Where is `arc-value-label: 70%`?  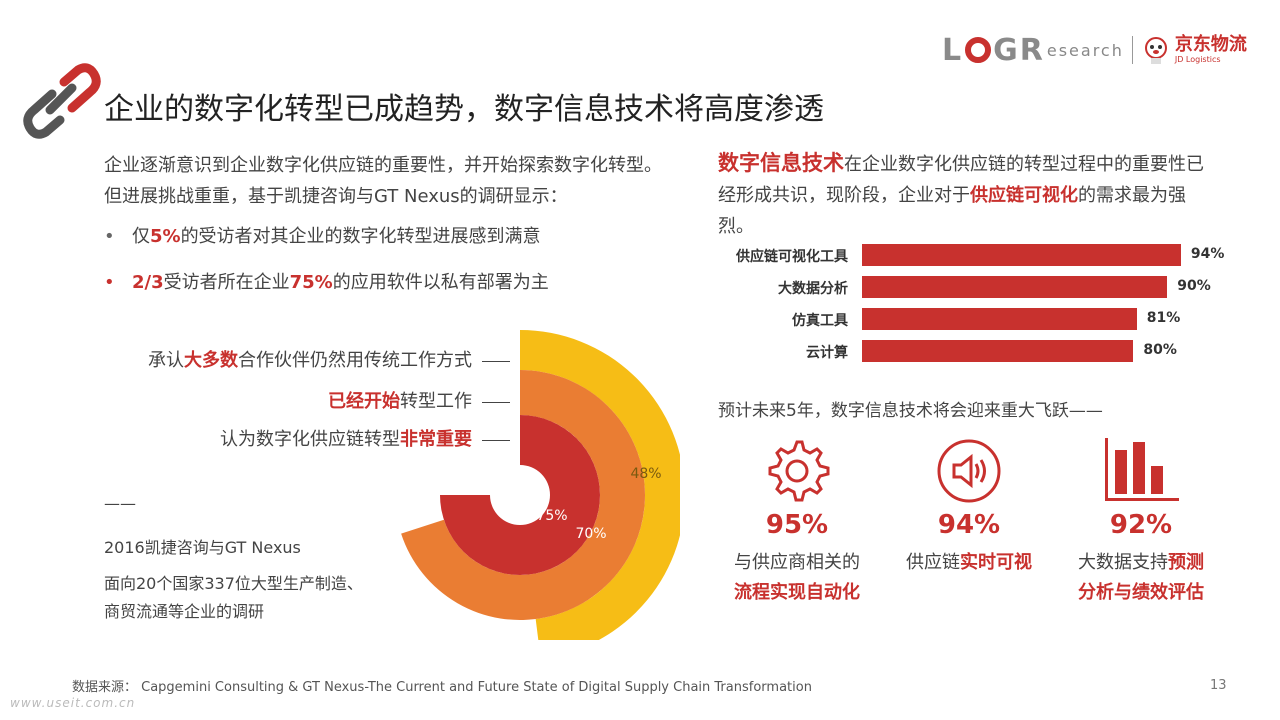 arc-value-label: 70% is located at coordinates (590, 534).